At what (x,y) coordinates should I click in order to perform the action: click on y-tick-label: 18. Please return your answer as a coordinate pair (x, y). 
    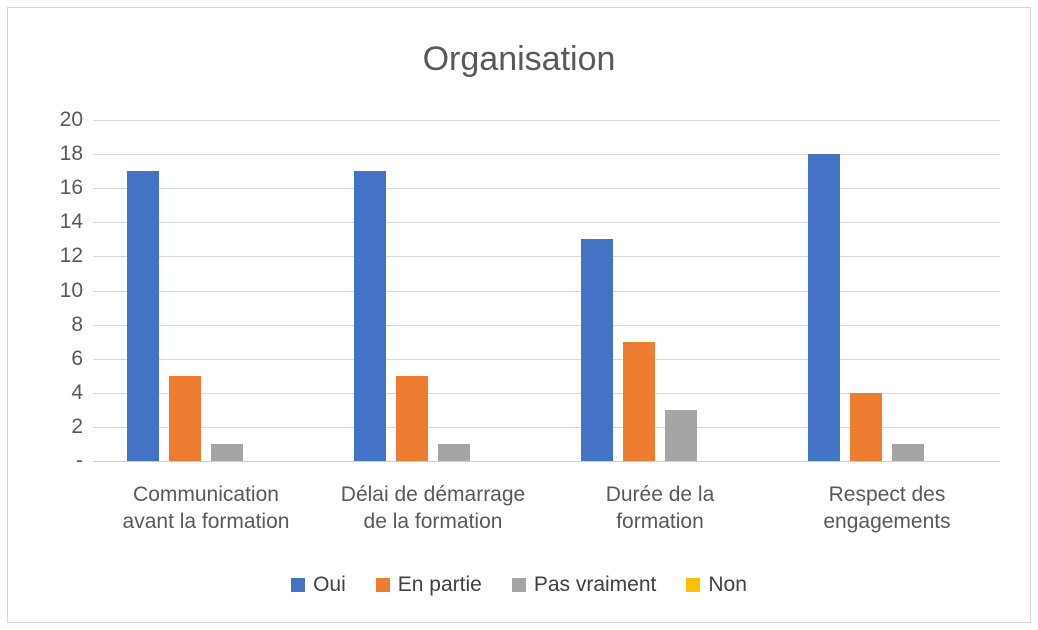
    Looking at the image, I should click on (71, 153).